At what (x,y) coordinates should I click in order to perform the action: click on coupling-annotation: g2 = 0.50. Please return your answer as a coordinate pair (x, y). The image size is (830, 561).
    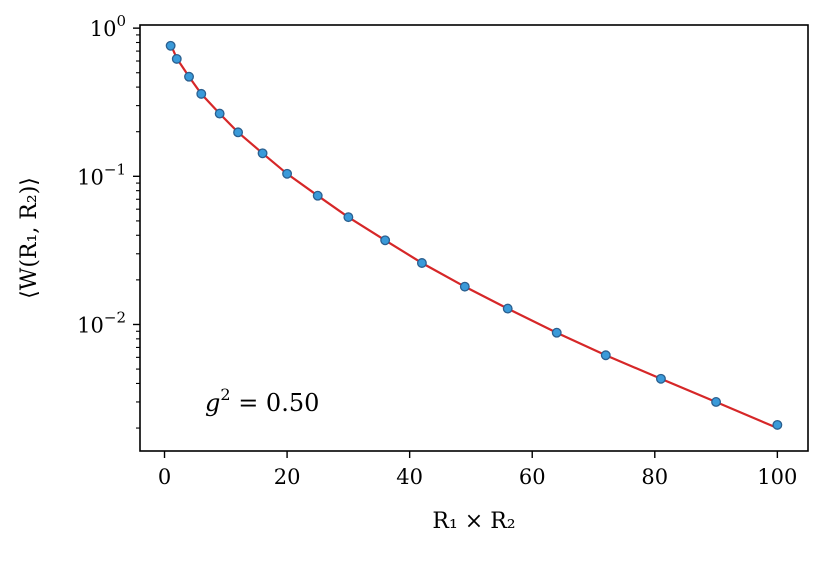
    Looking at the image, I should click on (262, 401).